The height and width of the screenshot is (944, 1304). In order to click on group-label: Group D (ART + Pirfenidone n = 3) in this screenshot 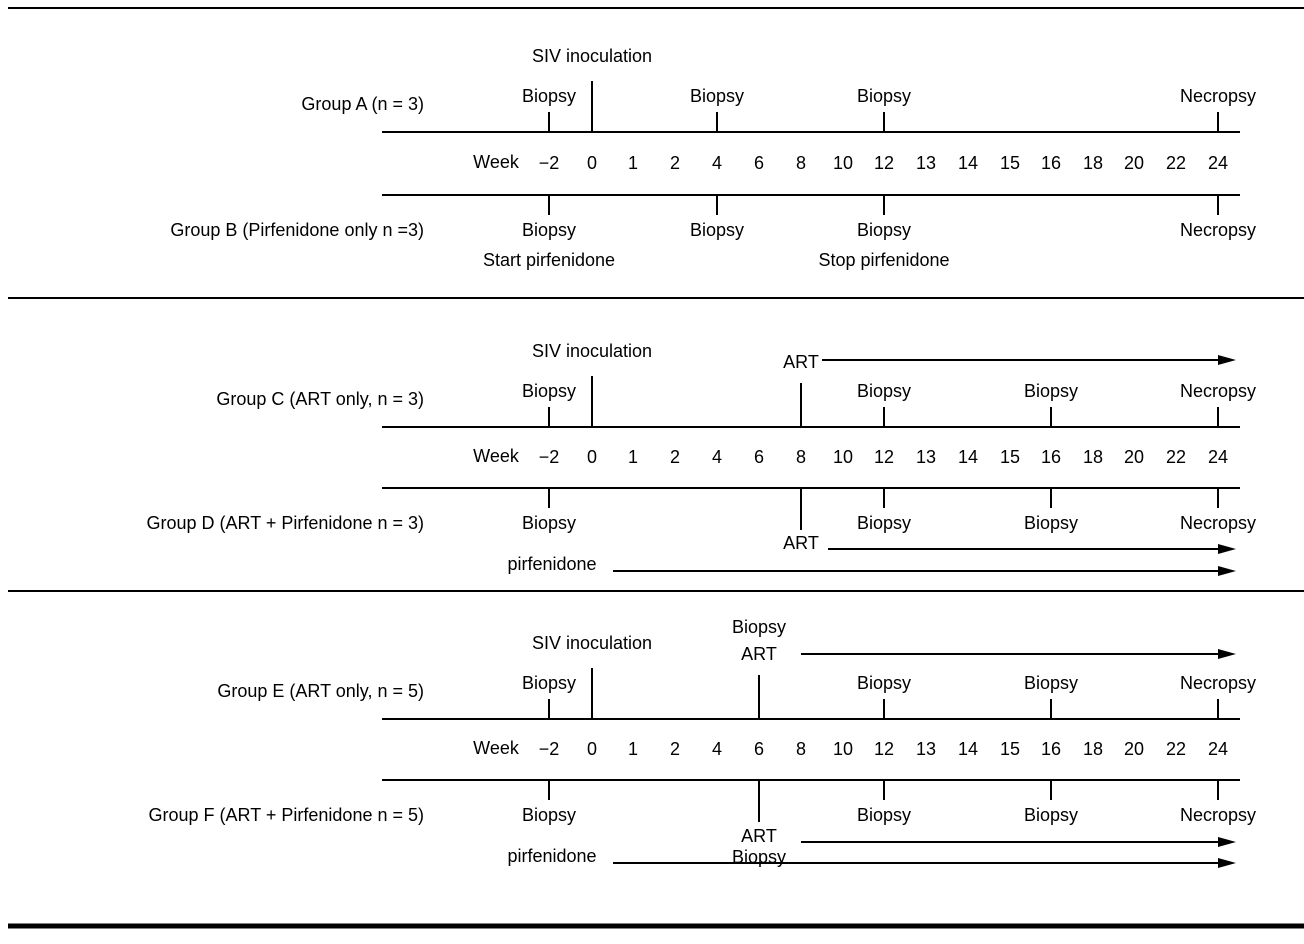, I will do `click(285, 523)`.